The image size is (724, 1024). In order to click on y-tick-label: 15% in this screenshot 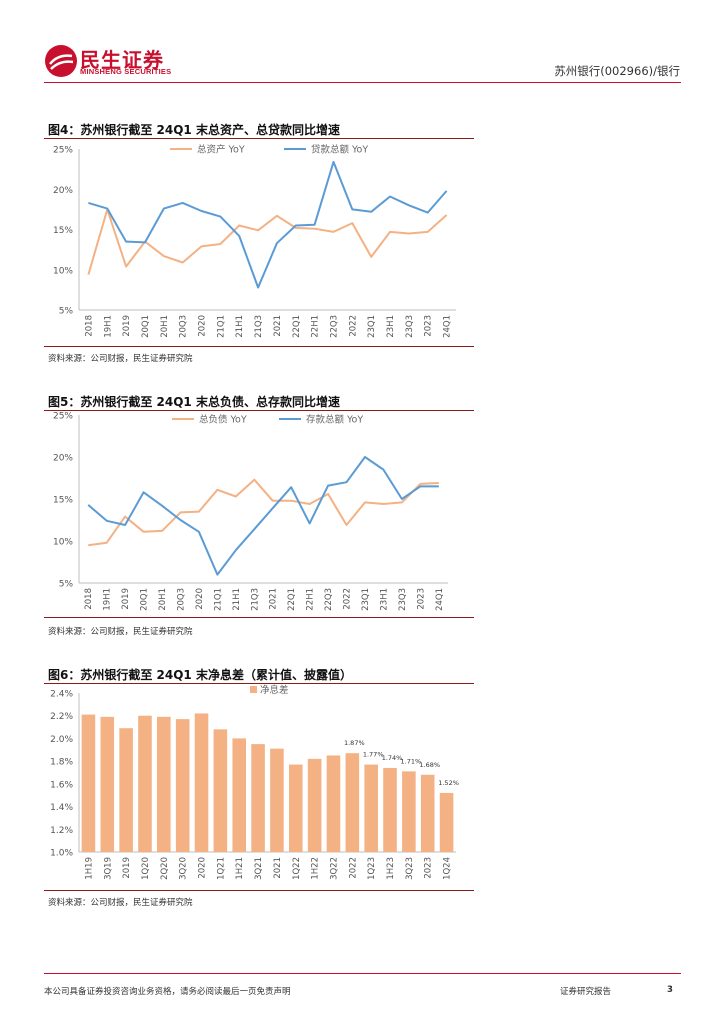, I will do `click(63, 501)`.